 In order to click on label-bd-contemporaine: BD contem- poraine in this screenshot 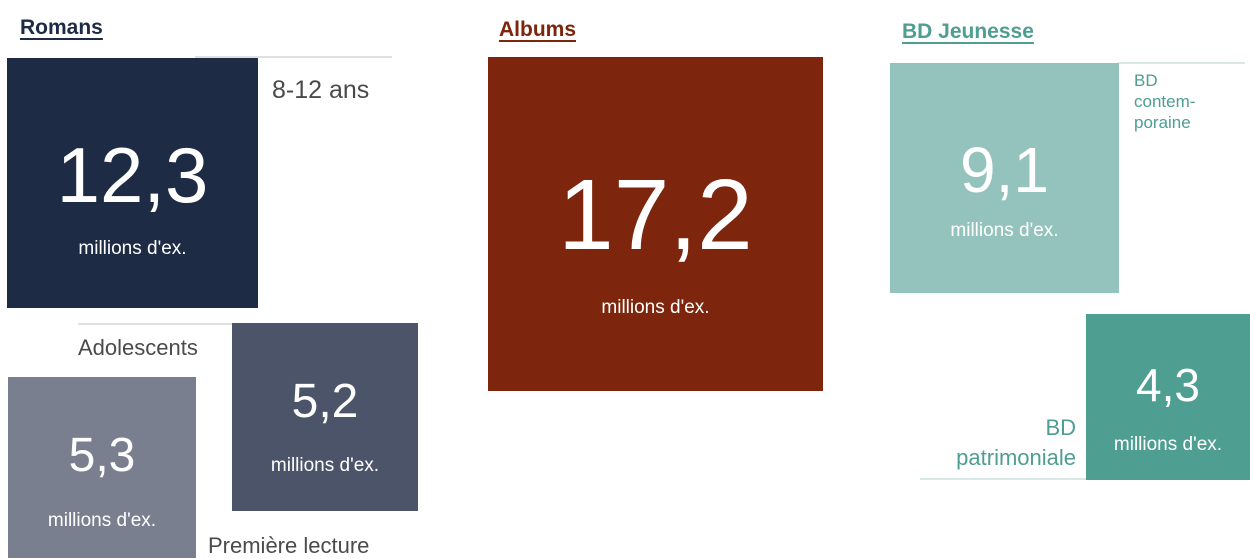, I will do `click(1164, 101)`.